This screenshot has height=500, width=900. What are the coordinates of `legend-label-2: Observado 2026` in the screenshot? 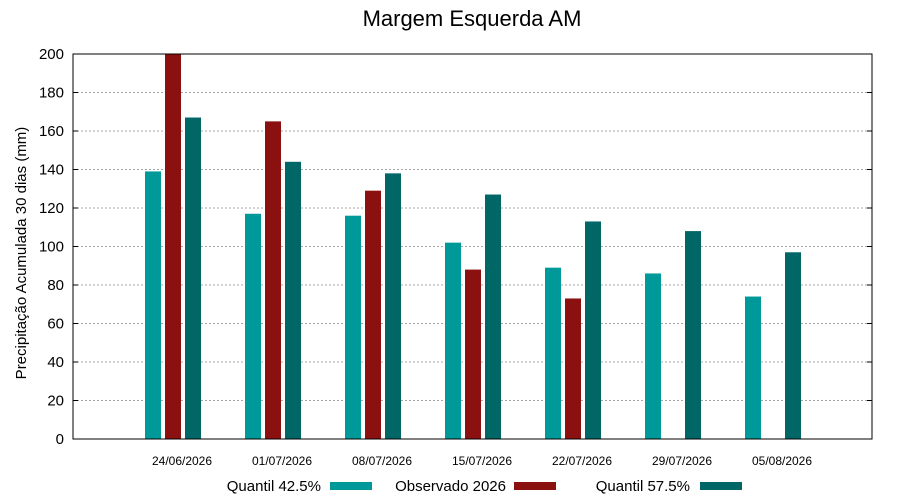 It's located at (450, 486).